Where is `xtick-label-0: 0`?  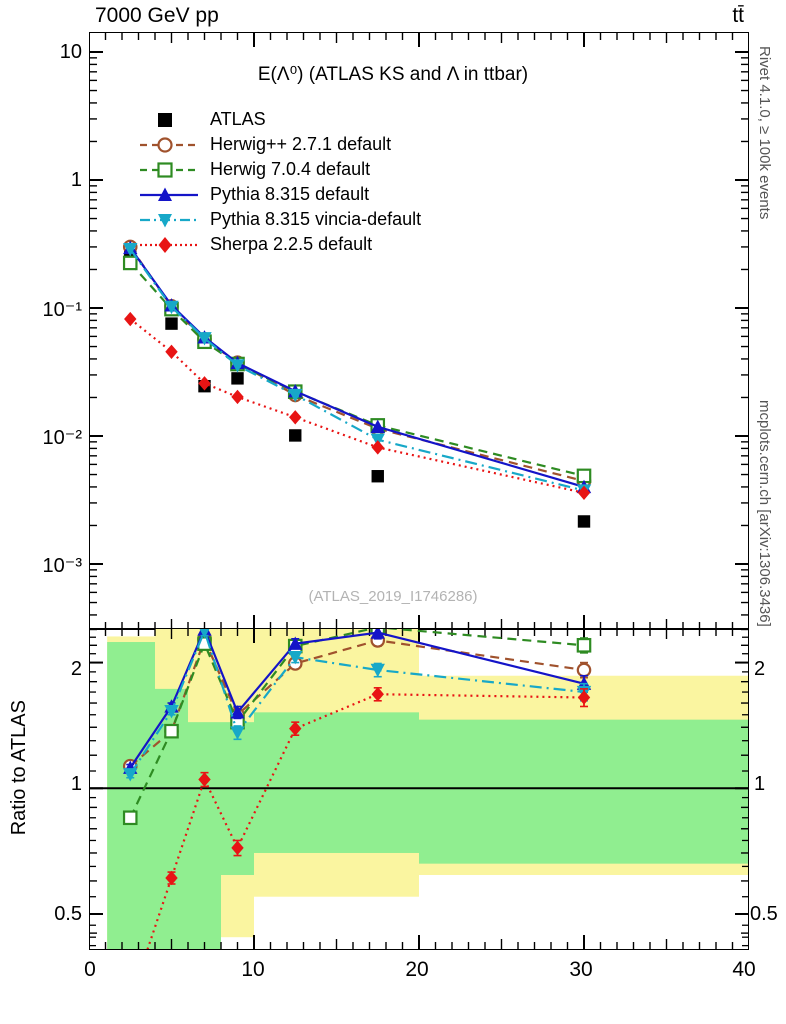
xtick-label-0: 0 is located at coordinates (90, 969).